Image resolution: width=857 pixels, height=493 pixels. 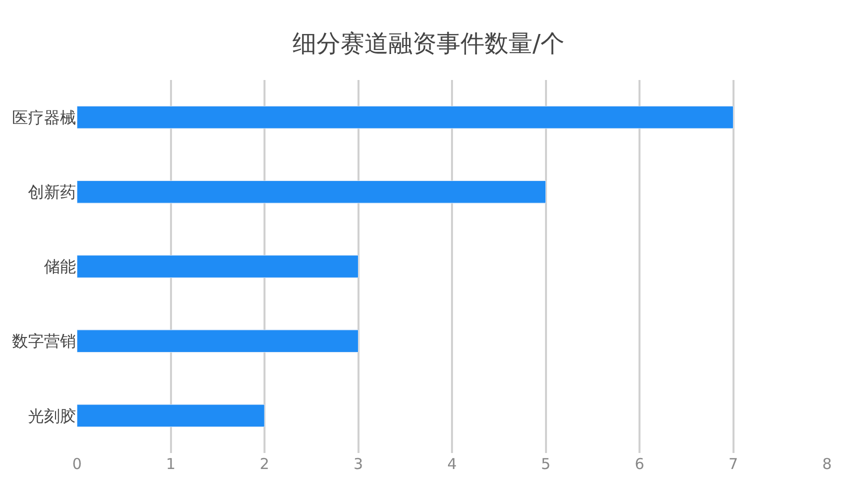 What do you see at coordinates (358, 464) in the screenshot?
I see `x-tick-label: 3` at bounding box center [358, 464].